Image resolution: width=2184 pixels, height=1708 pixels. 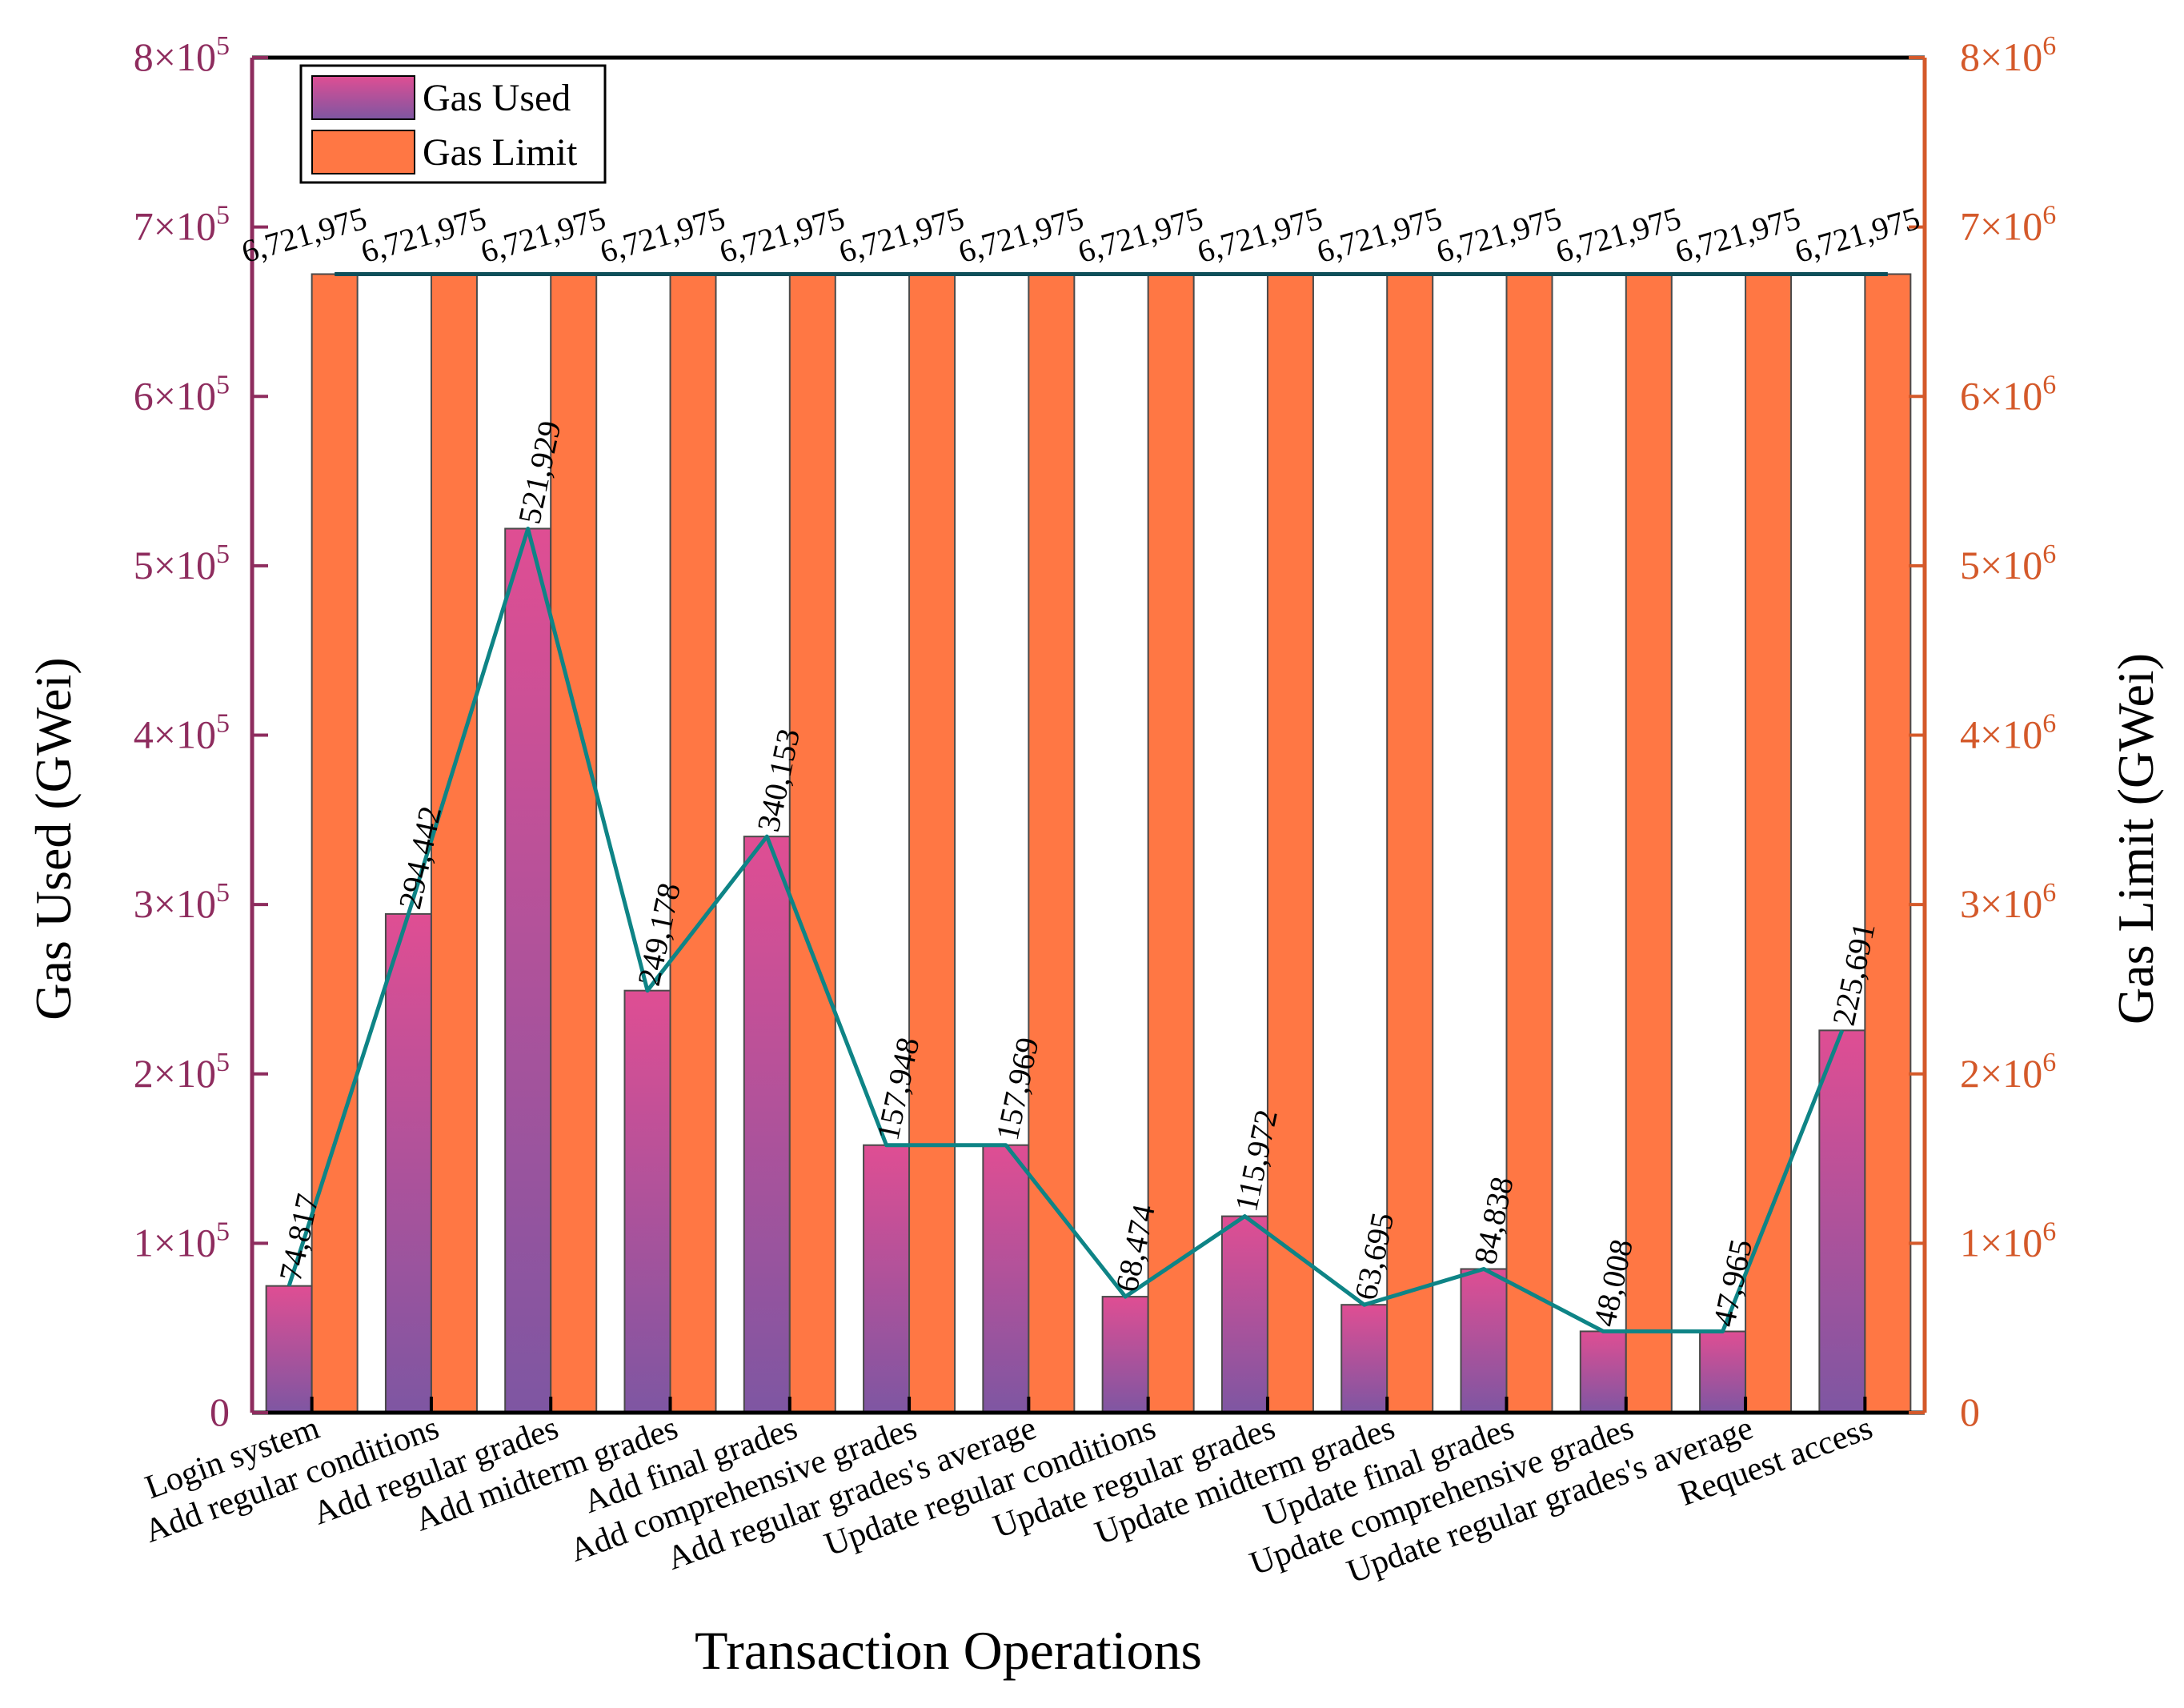 I want to click on y-axis-title-right: Gas Limit (GWei), so click(x=2135, y=838).